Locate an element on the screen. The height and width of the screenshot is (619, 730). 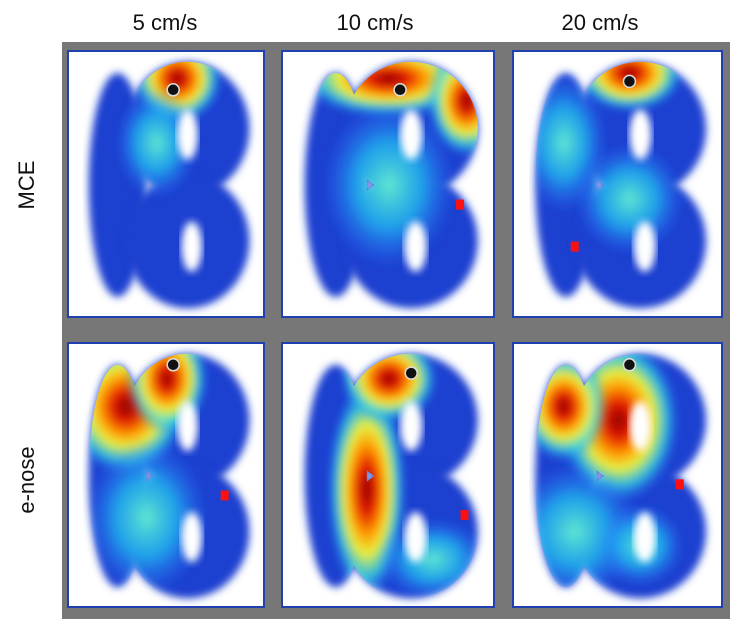
column-label: 10 cm/s is located at coordinates (374, 22).